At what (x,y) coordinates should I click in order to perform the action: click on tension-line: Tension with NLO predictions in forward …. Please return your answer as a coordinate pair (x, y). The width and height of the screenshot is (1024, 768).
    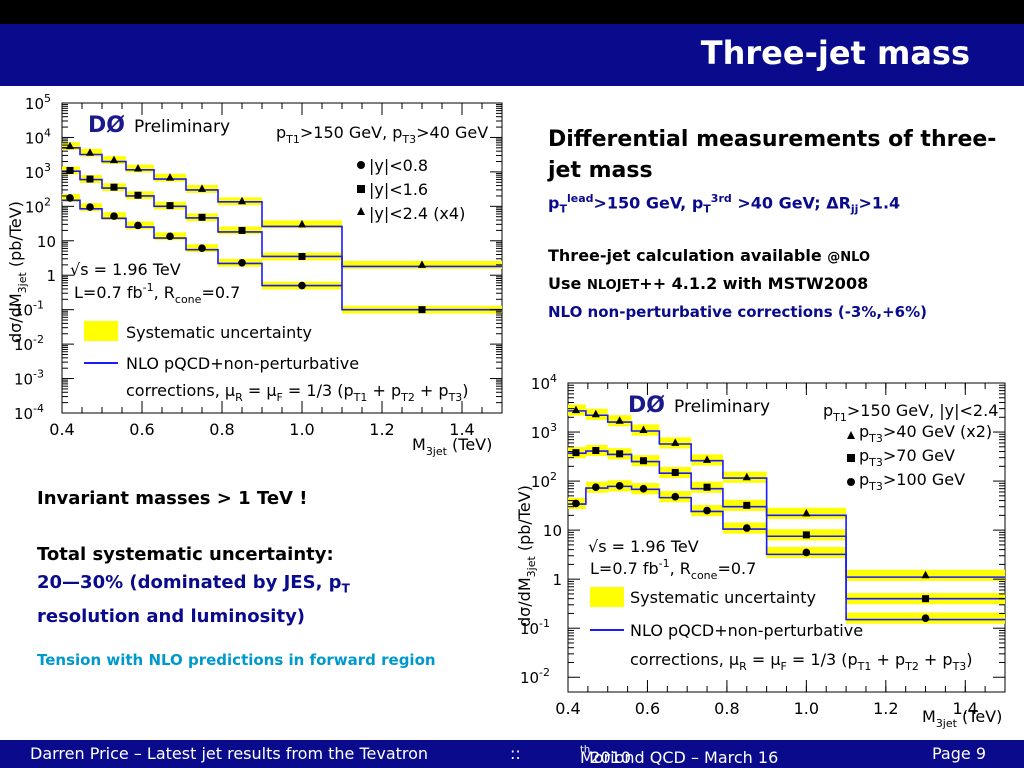
    Looking at the image, I should click on (236, 659).